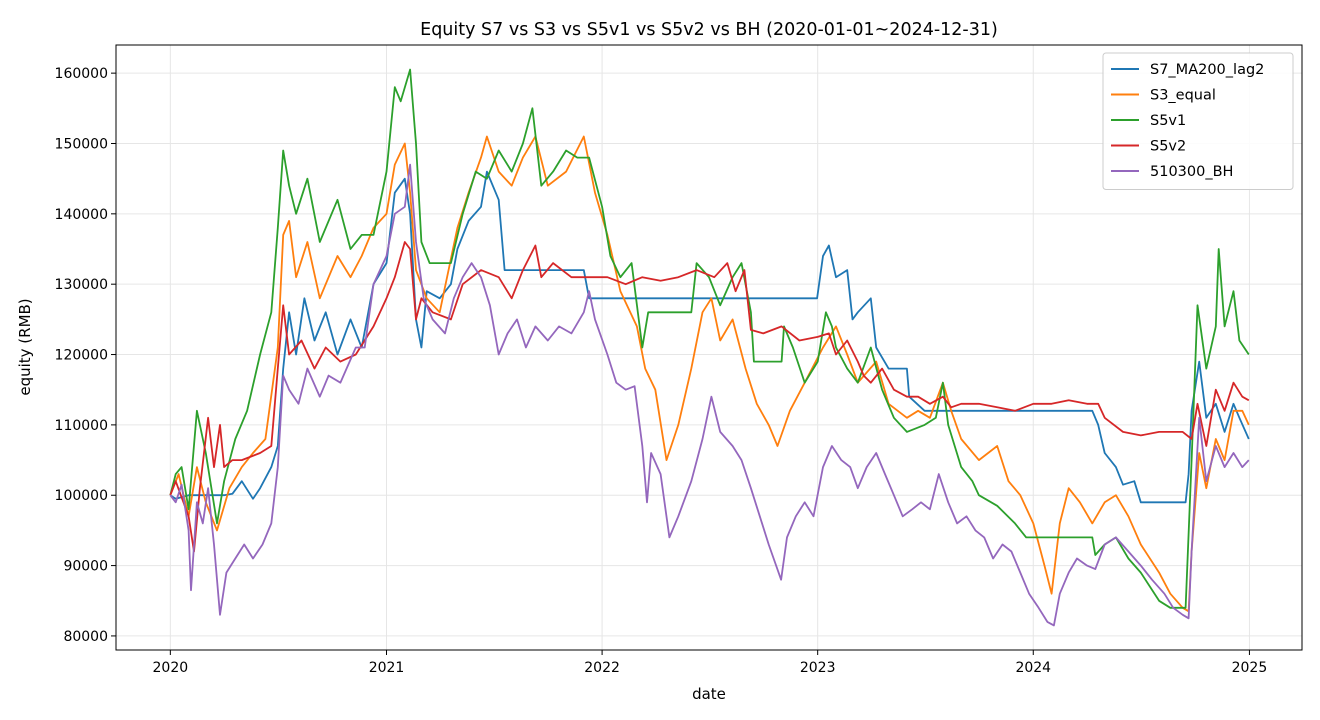  I want to click on legend-box, so click(1198, 121).